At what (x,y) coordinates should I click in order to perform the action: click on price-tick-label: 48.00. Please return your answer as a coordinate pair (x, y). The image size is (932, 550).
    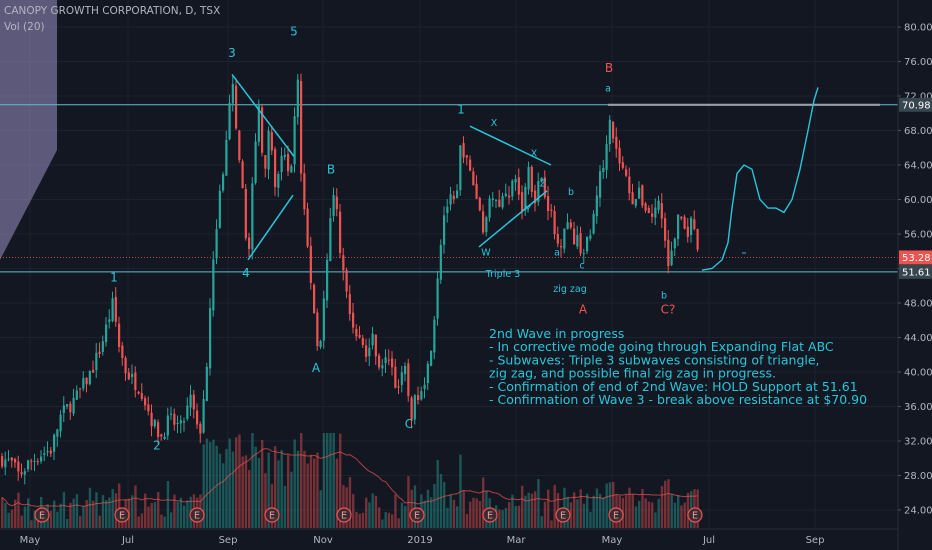
    Looking at the image, I should click on (918, 304).